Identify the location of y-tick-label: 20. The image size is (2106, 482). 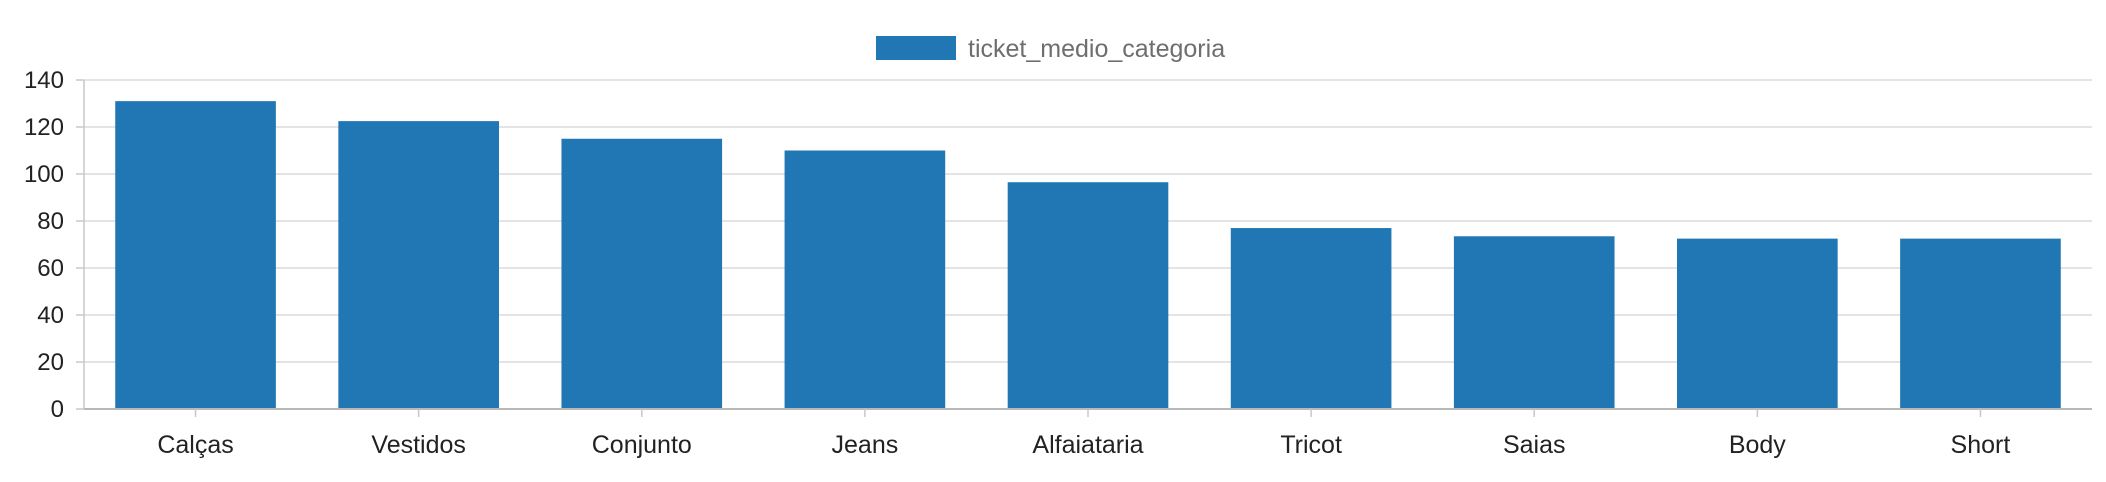
(50, 362).